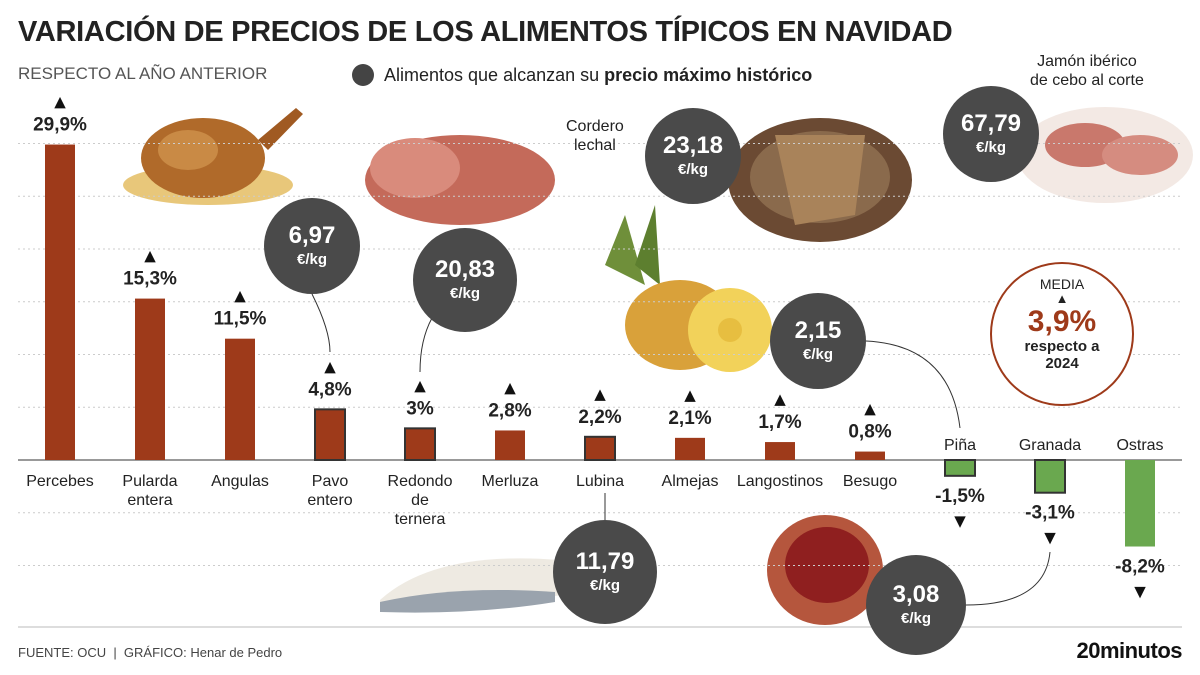 The height and width of the screenshot is (675, 1200). Describe the element at coordinates (60, 125) in the screenshot. I see `value-label: 29,9%` at that location.